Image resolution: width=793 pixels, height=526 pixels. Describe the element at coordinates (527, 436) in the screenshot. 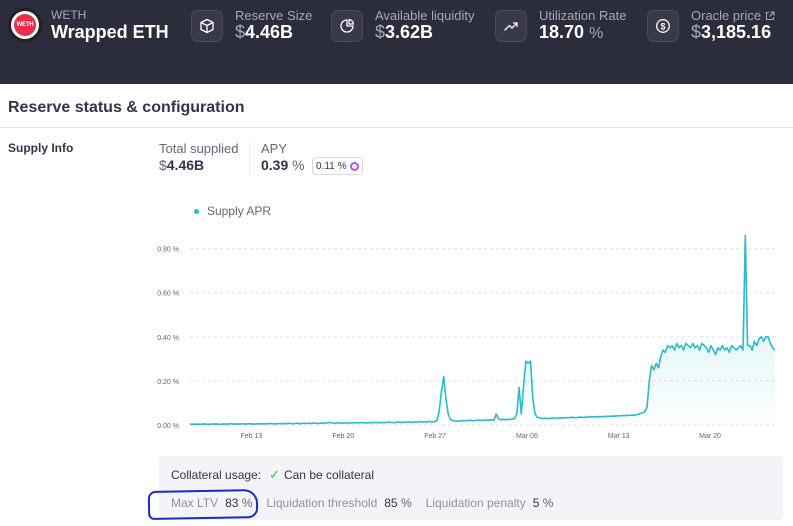

I see `x-tick-label: Mar 06` at that location.